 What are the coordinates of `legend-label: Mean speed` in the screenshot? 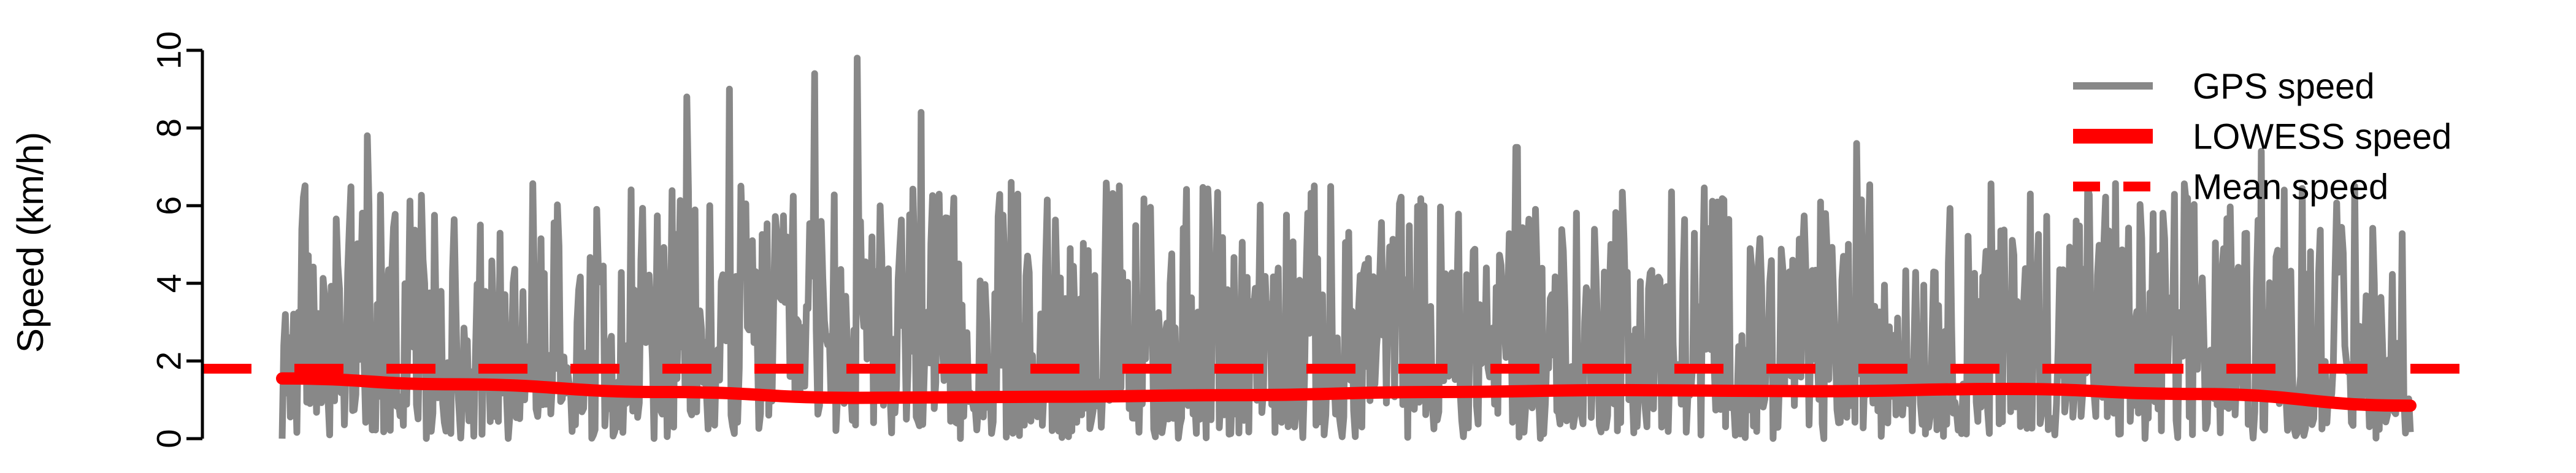 It's located at (2290, 187).